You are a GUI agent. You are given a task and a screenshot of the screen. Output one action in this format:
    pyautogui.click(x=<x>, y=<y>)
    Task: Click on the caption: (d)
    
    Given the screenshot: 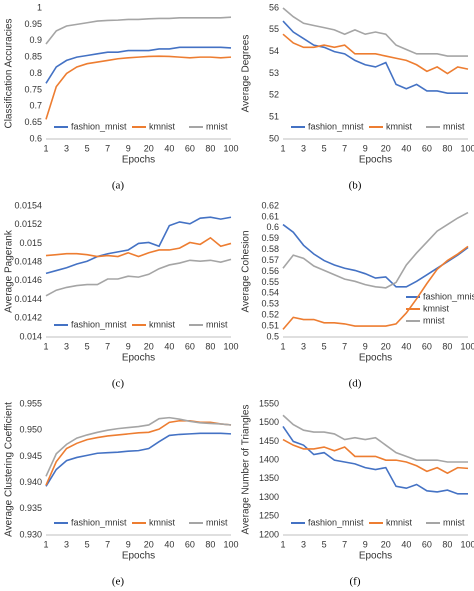 What is the action you would take?
    pyautogui.click(x=355, y=384)
    